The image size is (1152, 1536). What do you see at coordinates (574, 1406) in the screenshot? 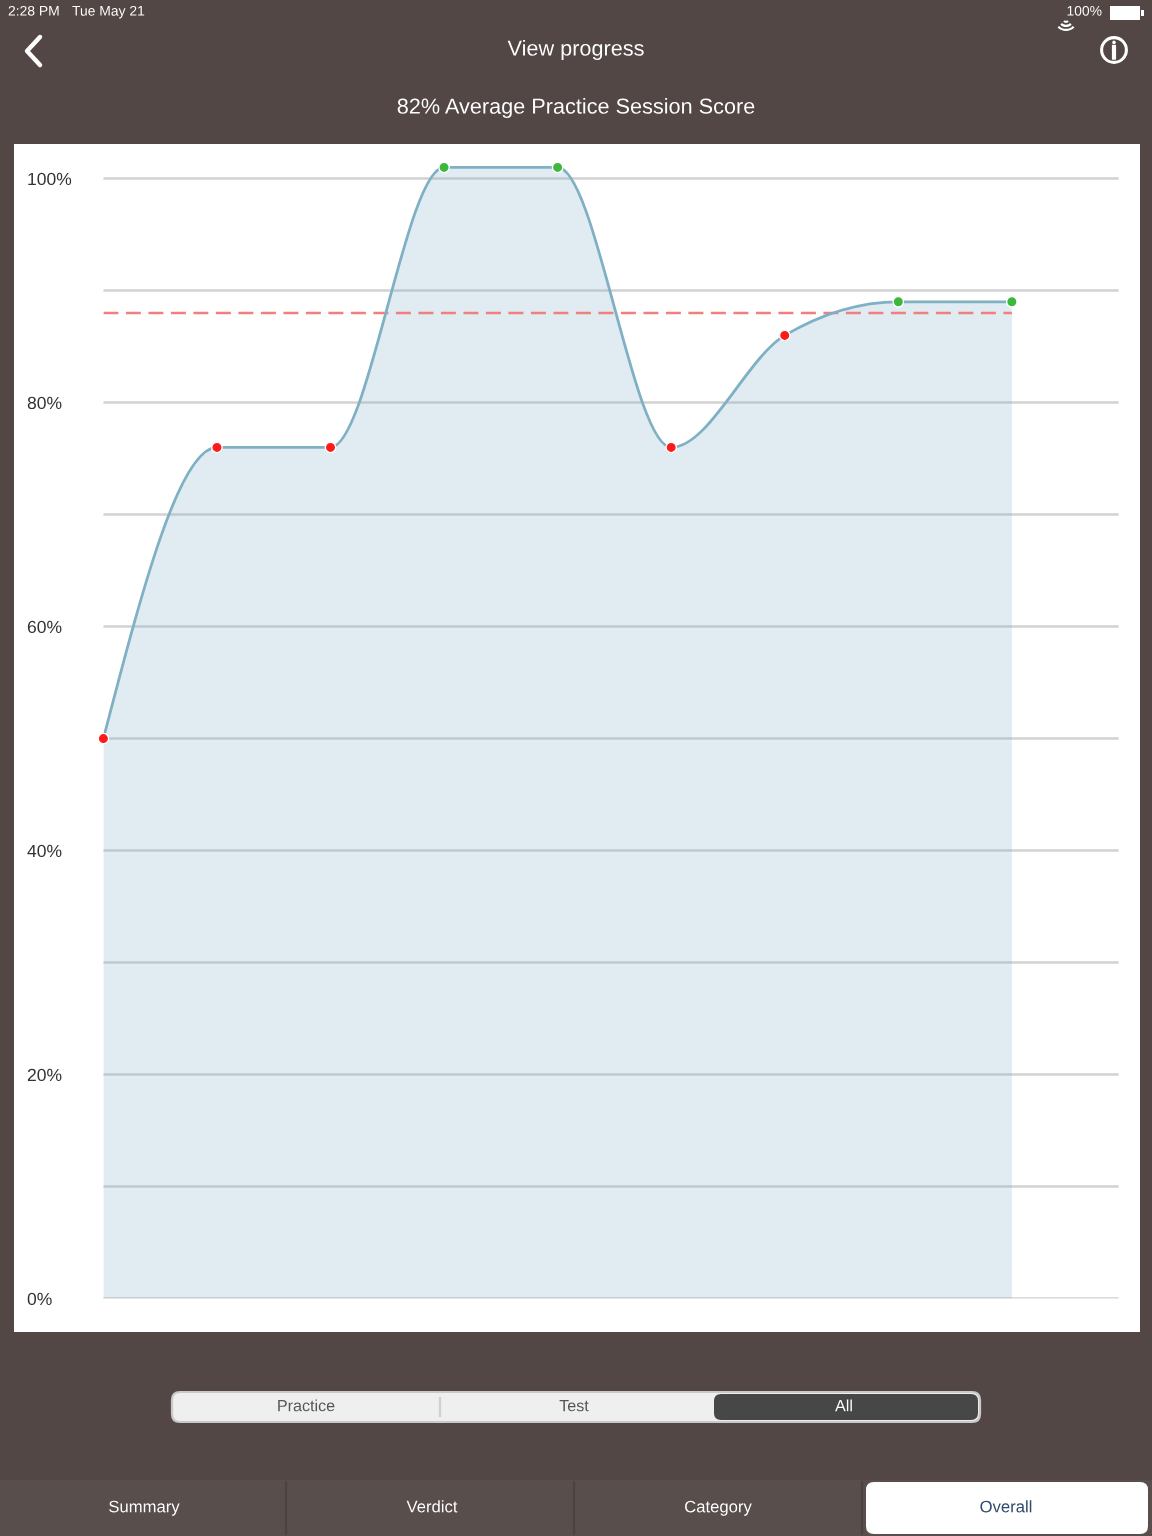
I see `text: Test` at bounding box center [574, 1406].